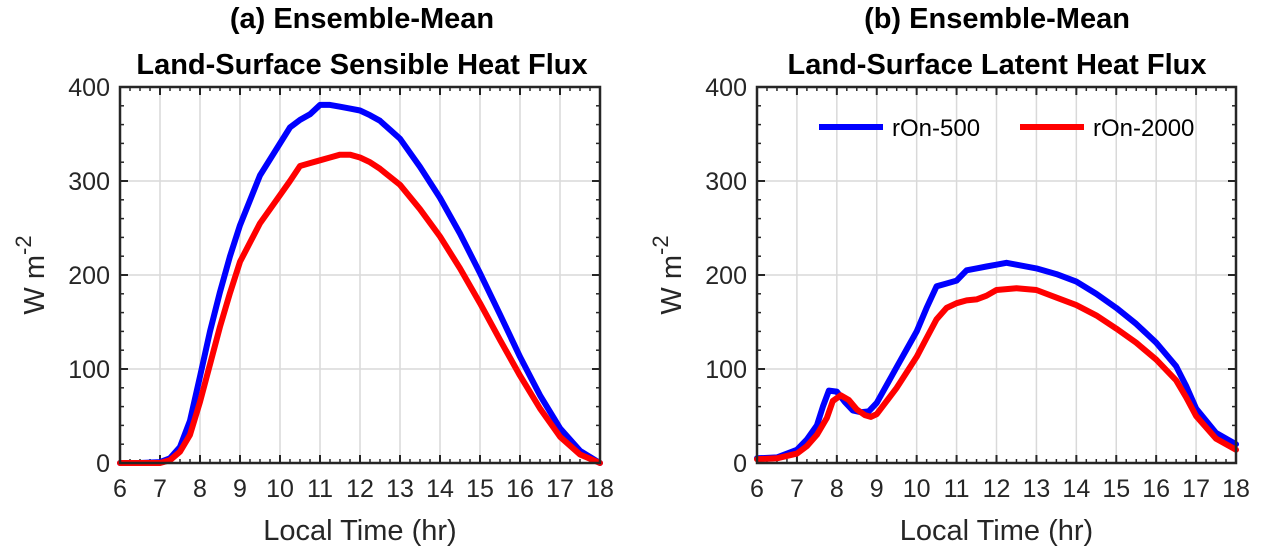 The height and width of the screenshot is (553, 1266). Describe the element at coordinates (1143, 128) in the screenshot. I see `legend-label-rOn-2000: rOn-2000` at that location.